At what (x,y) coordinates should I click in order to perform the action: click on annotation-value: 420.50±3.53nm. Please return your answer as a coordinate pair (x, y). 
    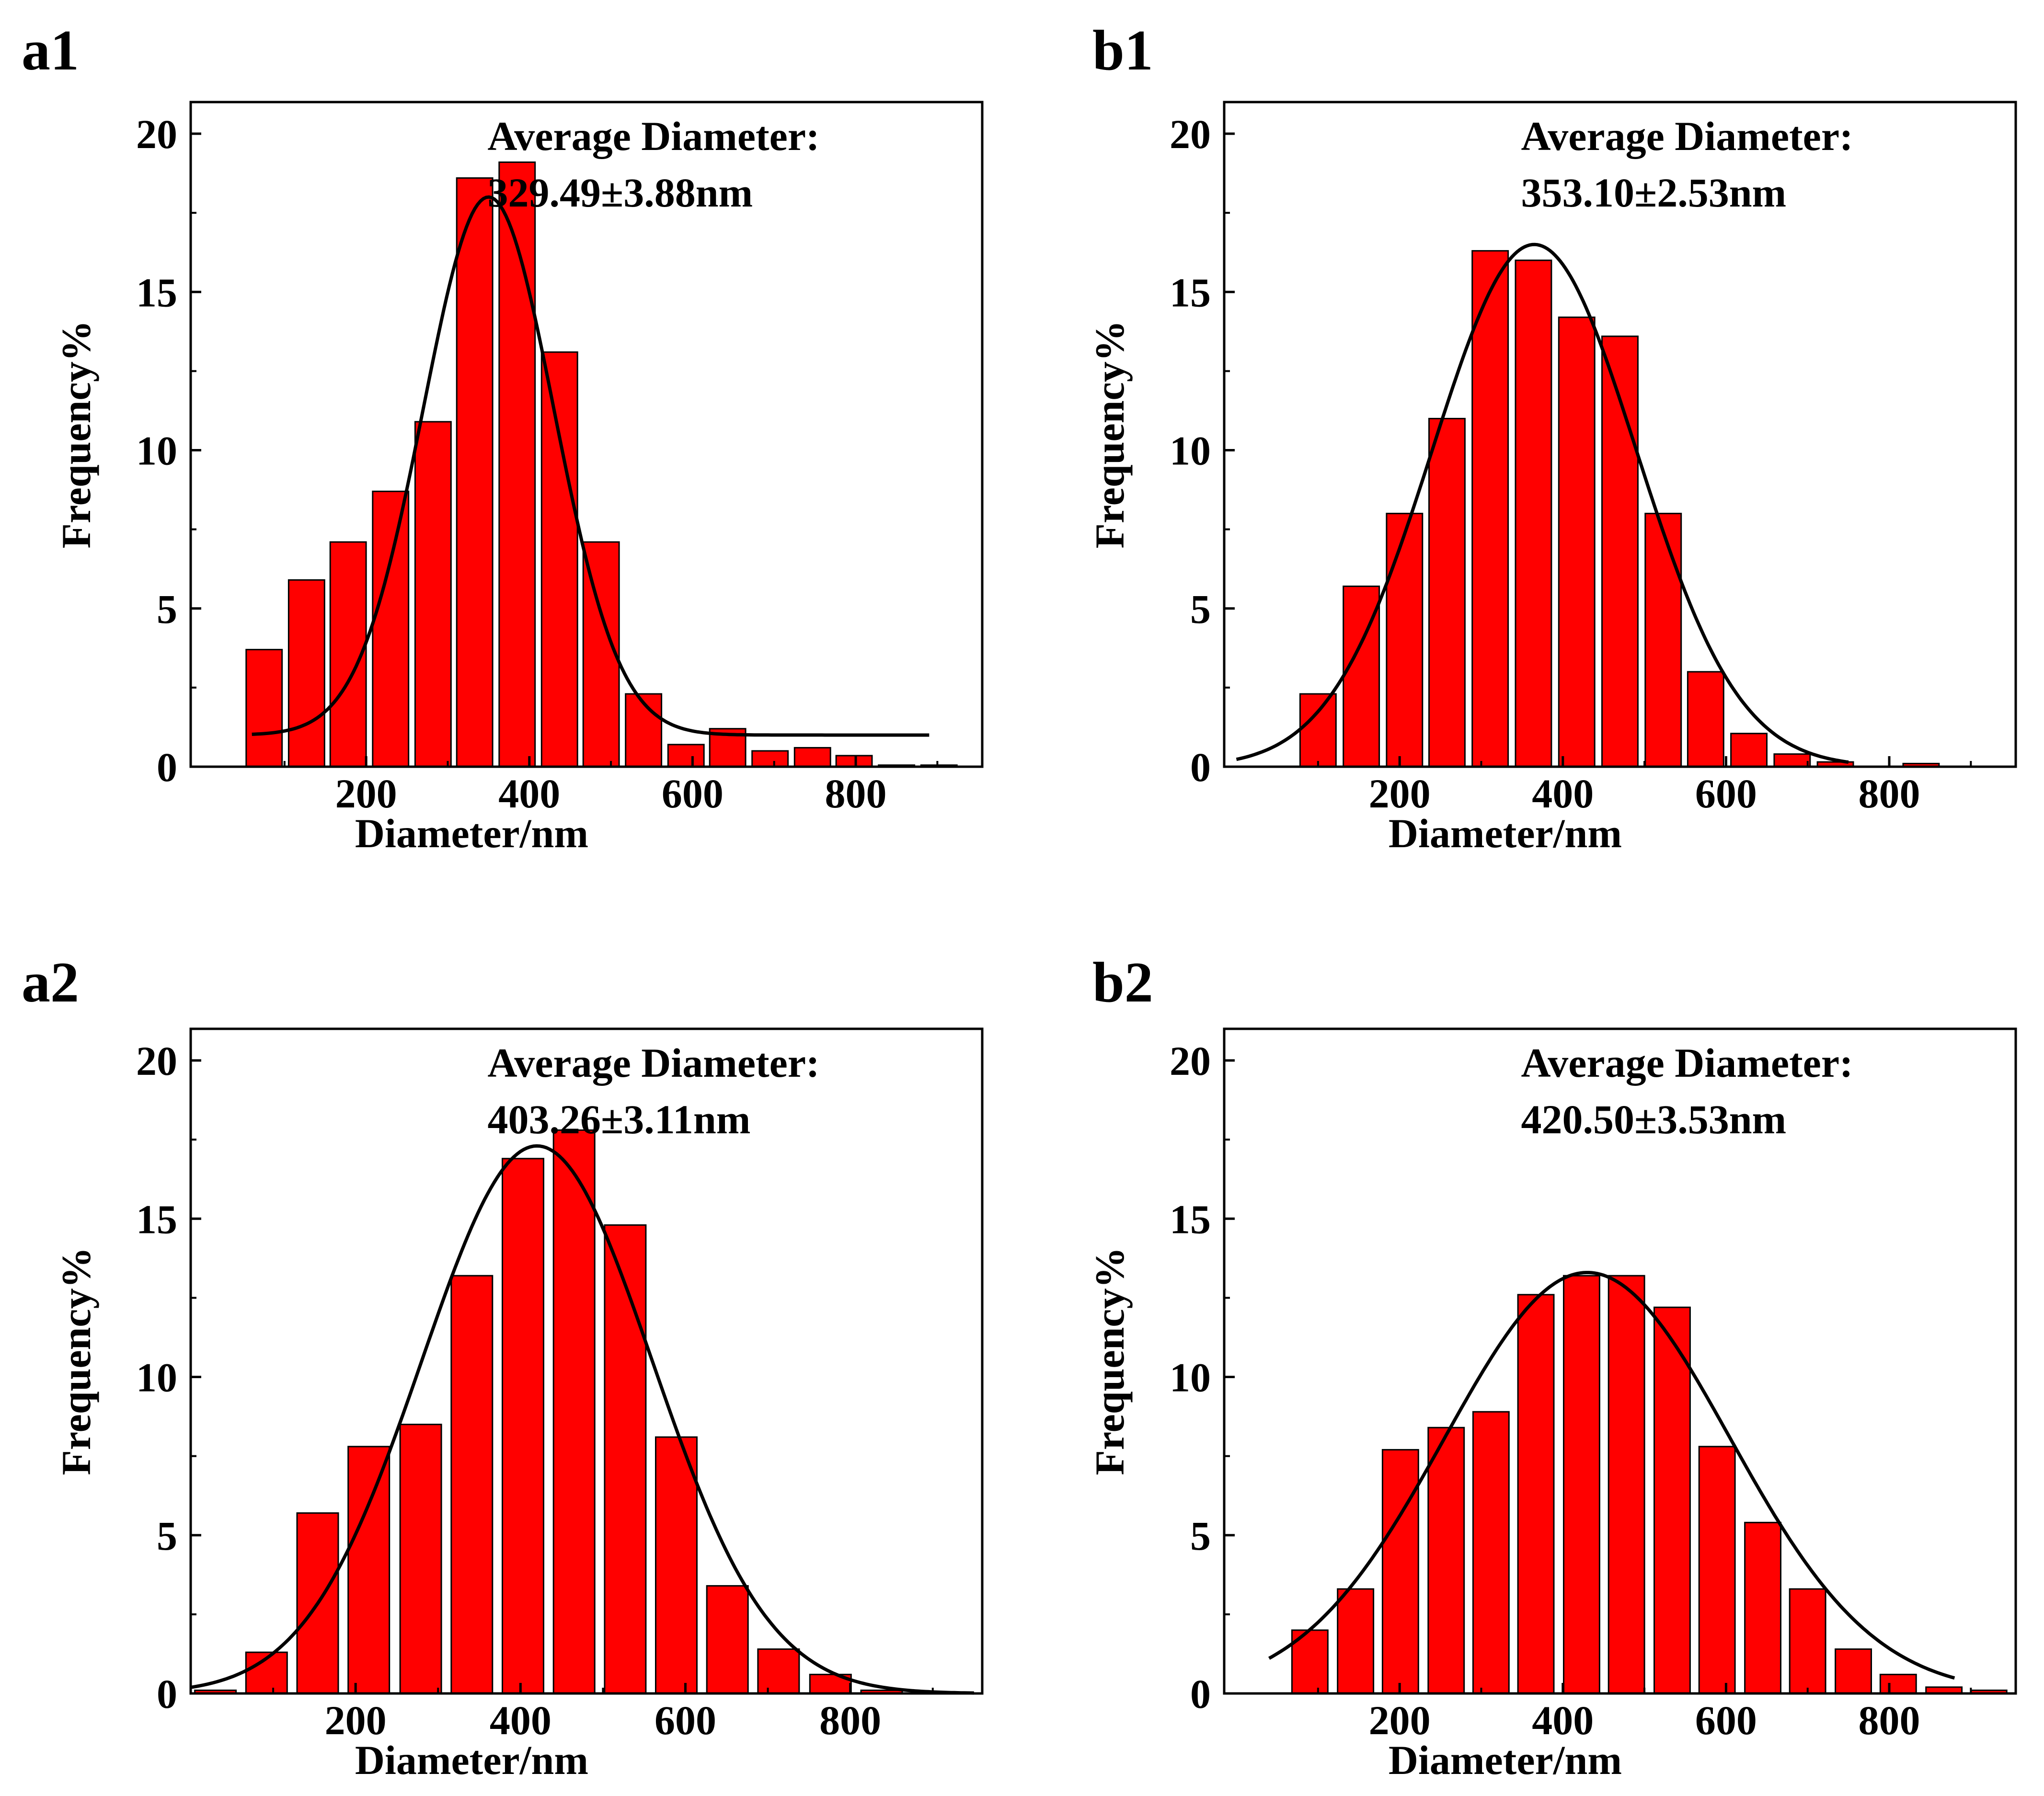
    Looking at the image, I should click on (1654, 1119).